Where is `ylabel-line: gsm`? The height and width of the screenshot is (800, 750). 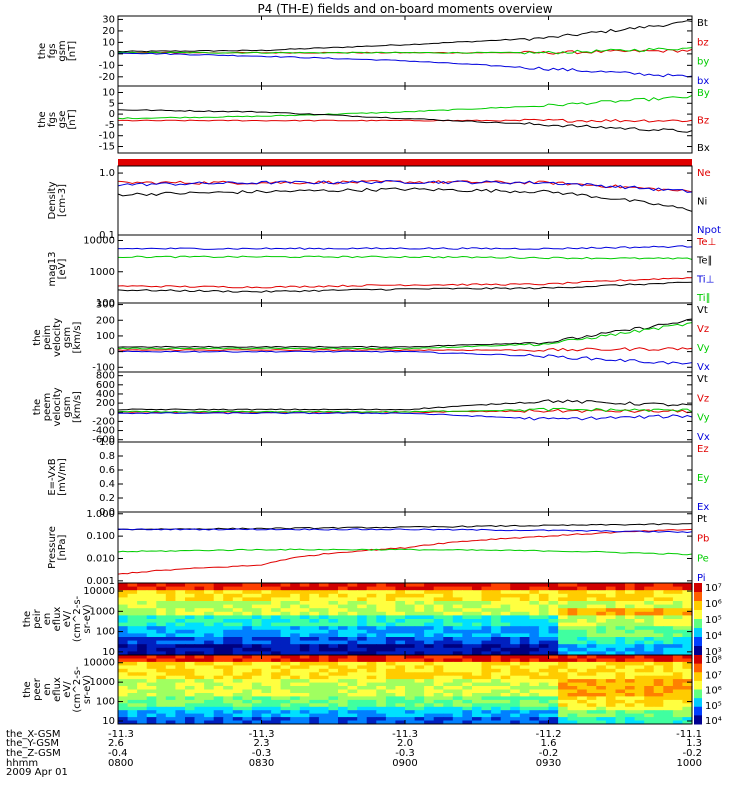 ylabel-line: gsm is located at coordinates (67, 337).